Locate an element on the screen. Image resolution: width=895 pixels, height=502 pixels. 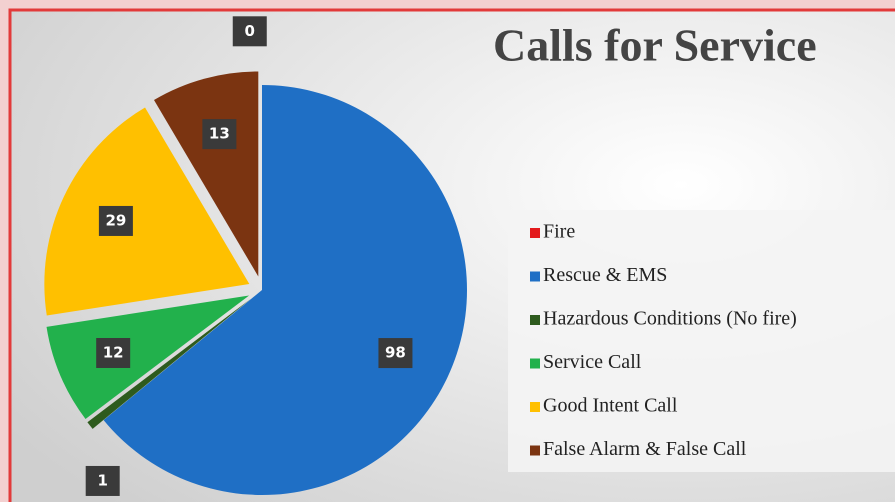
data-label: 98 is located at coordinates (395, 353).